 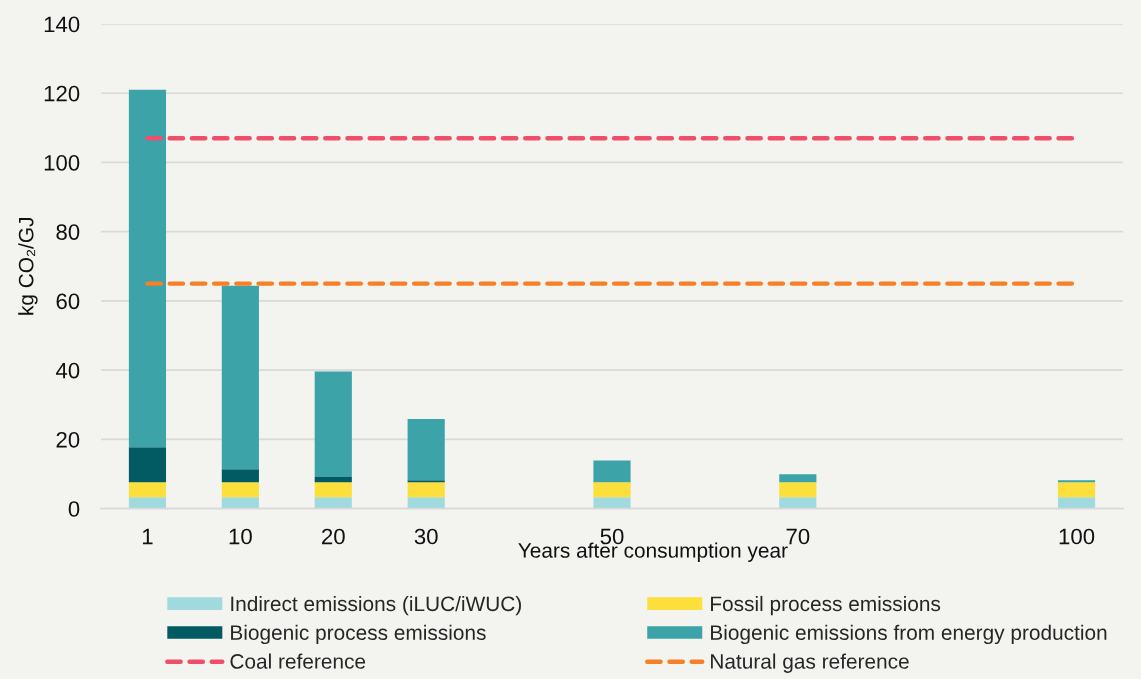 What do you see at coordinates (240, 536) in the screenshot?
I see `x-tick-label: 10` at bounding box center [240, 536].